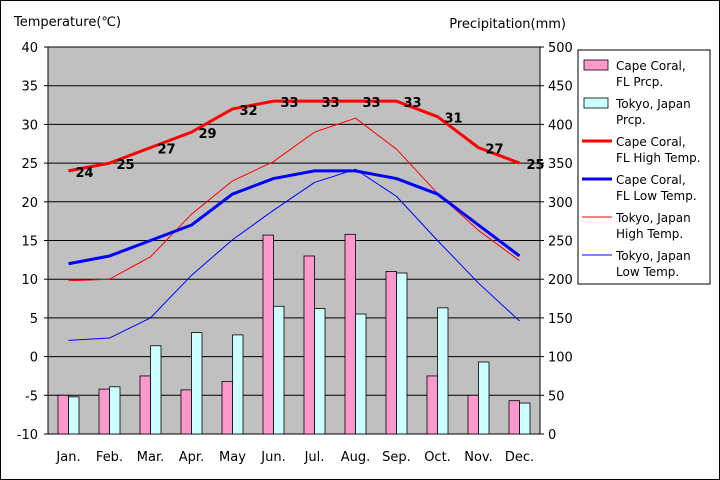 This screenshot has width=720, height=480. Describe the element at coordinates (248, 111) in the screenshot. I see `data-label: 32` at that location.